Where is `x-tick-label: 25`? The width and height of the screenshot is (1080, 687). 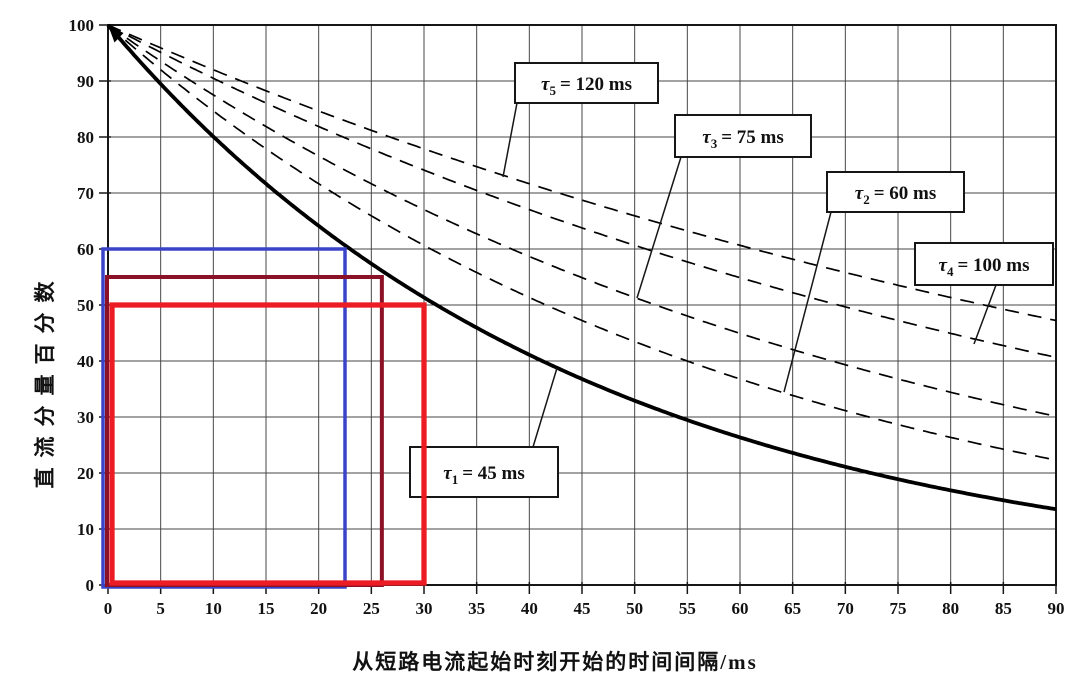
x-tick-label: 25 is located at coordinates (371, 608).